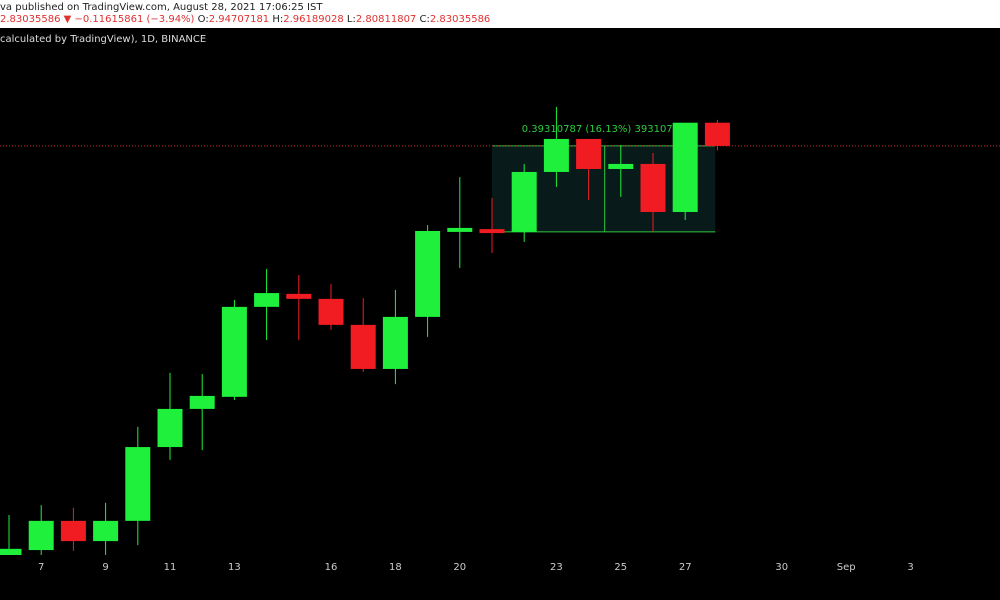  I want to click on symbol-line: calculated by TradingView), 1D, BINANCE, so click(103, 39).